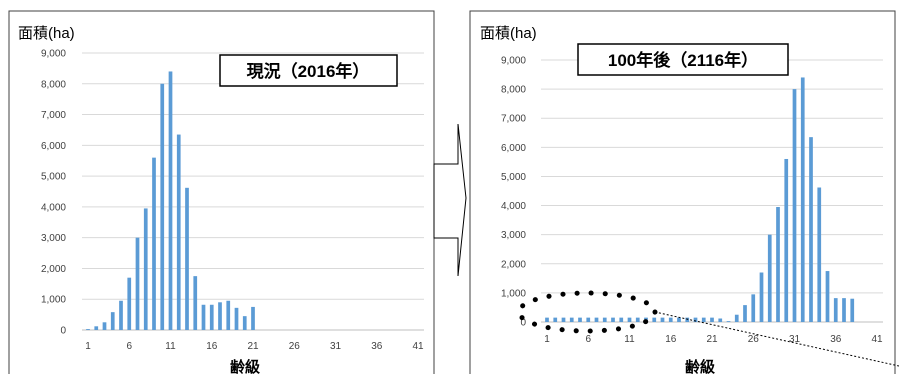 The width and height of the screenshot is (899, 374). What do you see at coordinates (776, 339) in the screenshot?
I see `callout-leader-line` at bounding box center [776, 339].